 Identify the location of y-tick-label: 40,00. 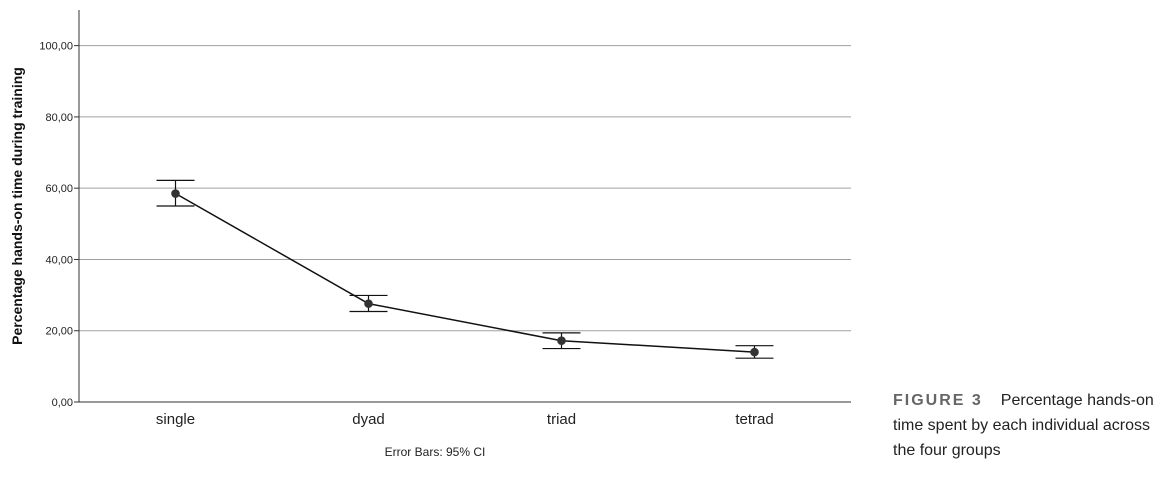
(59, 260).